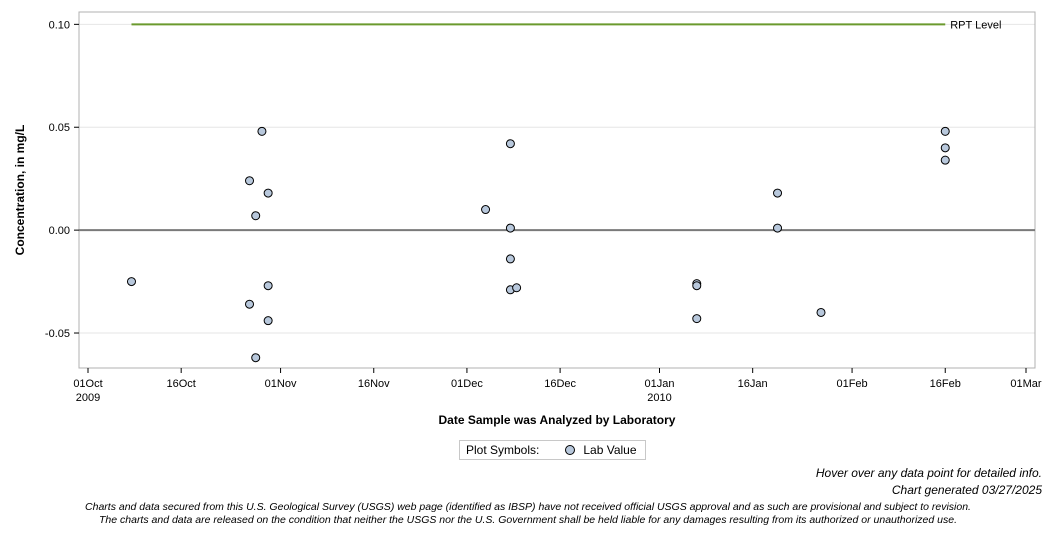  I want to click on x-tick-label: 16Jan, so click(753, 384).